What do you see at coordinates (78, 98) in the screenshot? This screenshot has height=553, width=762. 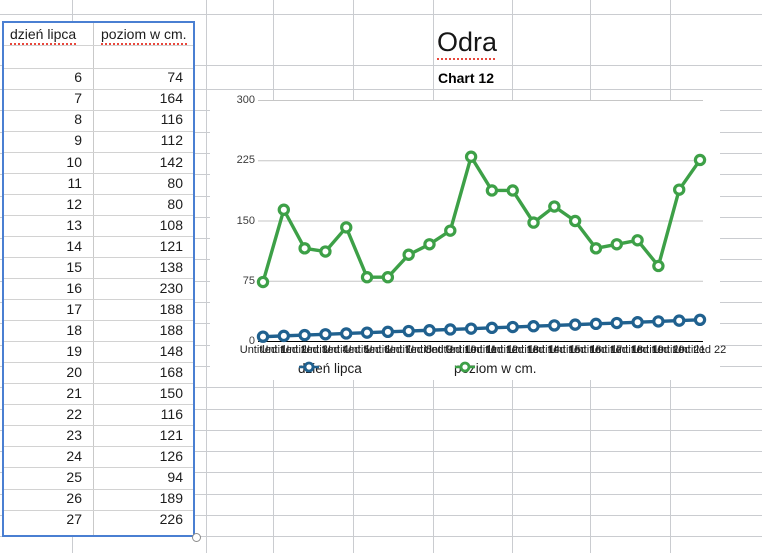 I see `table-cell-day: 7` at bounding box center [78, 98].